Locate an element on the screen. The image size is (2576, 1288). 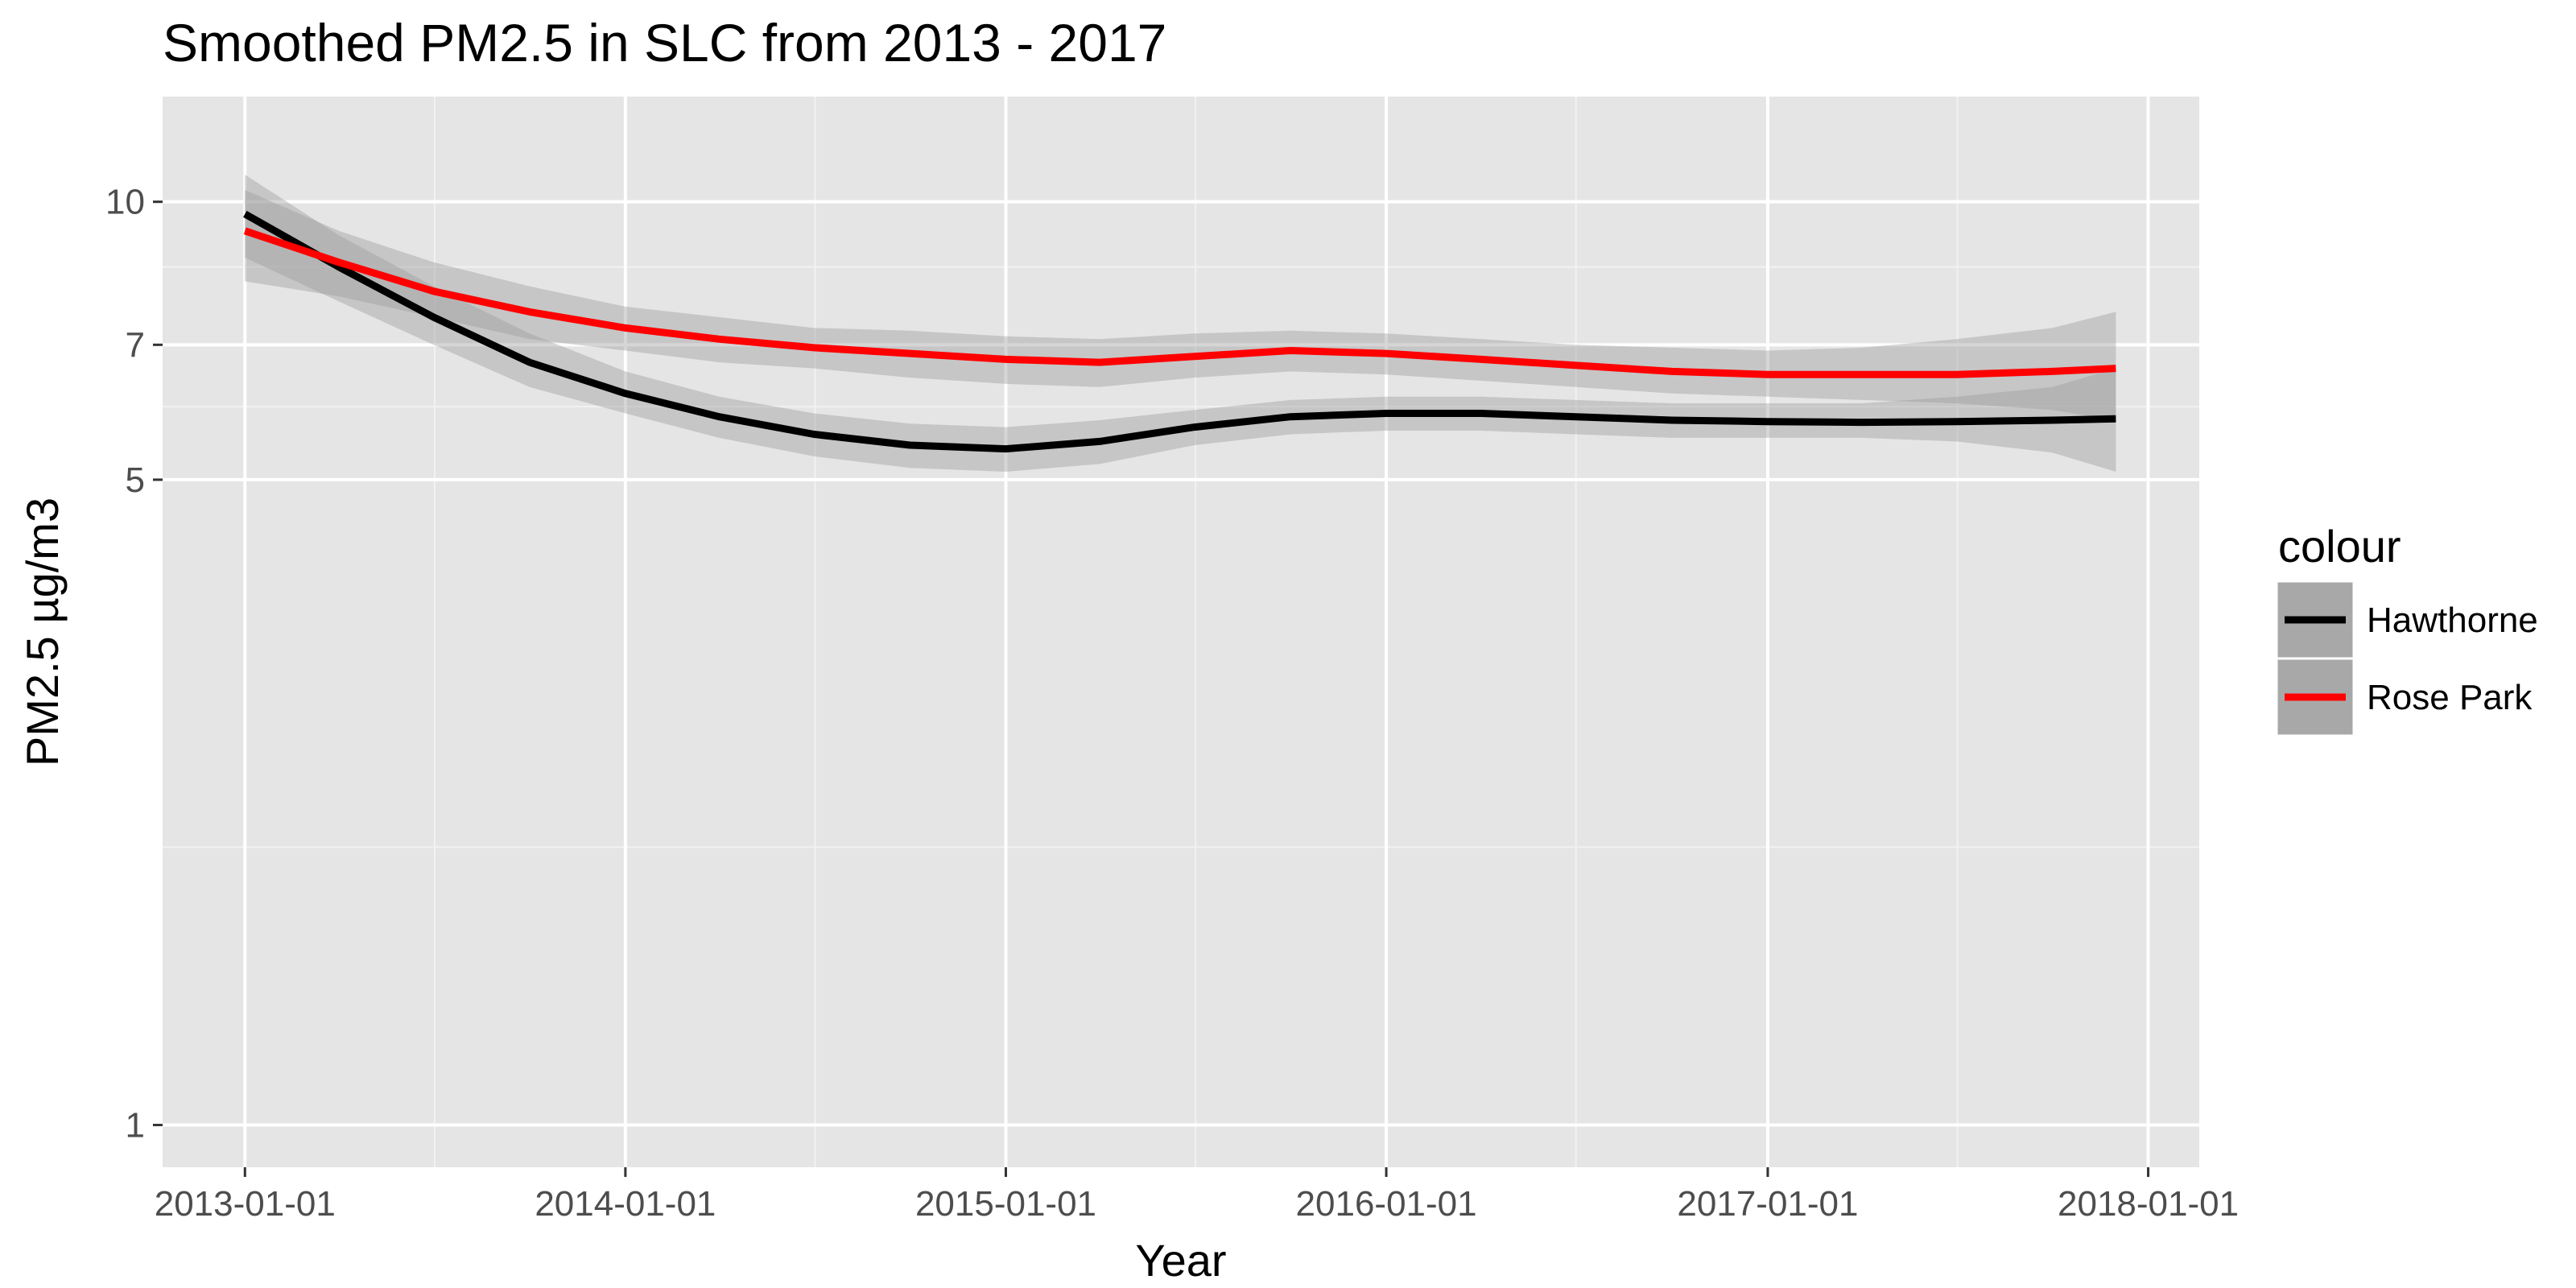
line-rose-park is located at coordinates (1179, 302).